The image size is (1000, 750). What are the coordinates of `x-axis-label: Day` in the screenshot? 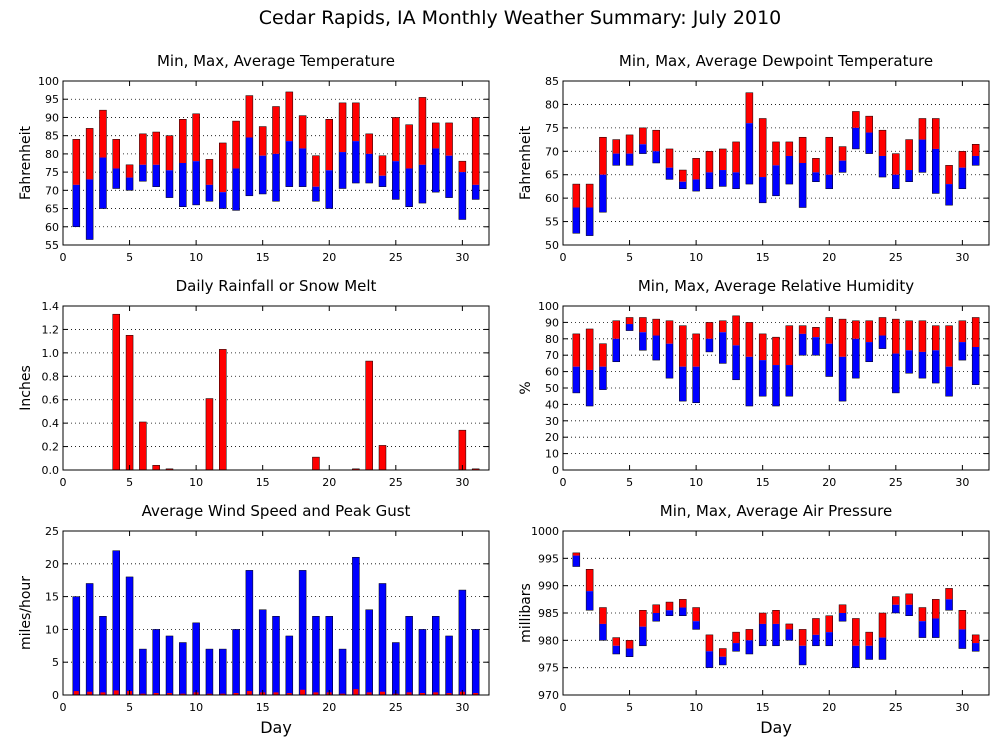 It's located at (276, 727).